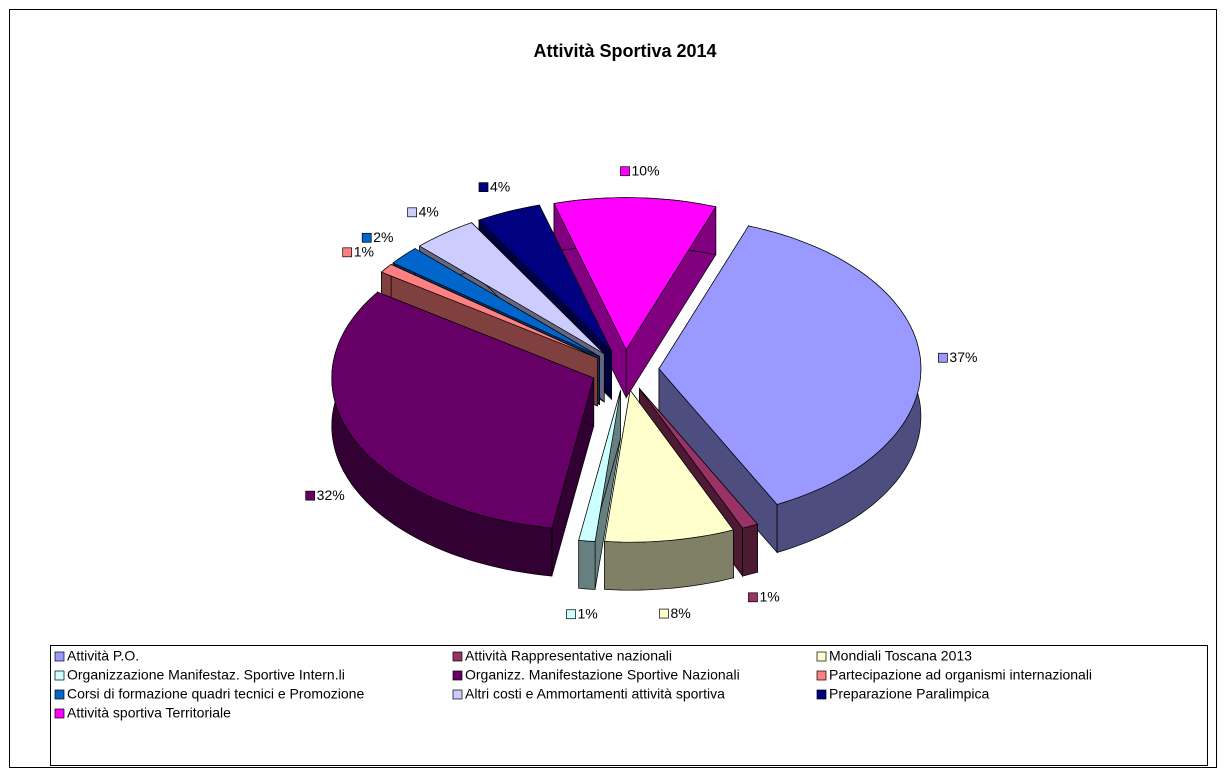  What do you see at coordinates (624, 51) in the screenshot?
I see `chart-title: Attività Sportiva 2014` at bounding box center [624, 51].